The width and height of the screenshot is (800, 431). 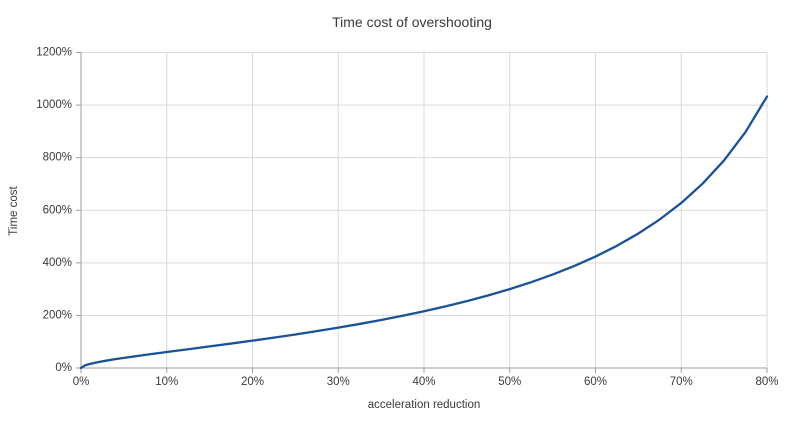 I want to click on x-tick-label: 0%, so click(x=81, y=382).